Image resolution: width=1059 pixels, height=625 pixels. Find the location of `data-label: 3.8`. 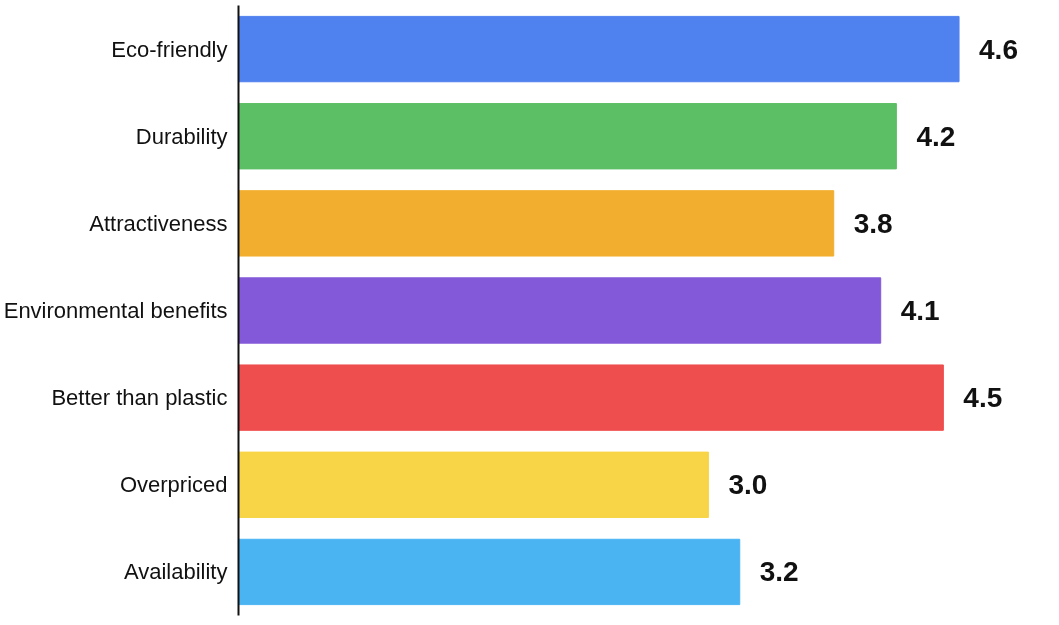

data-label: 3.8 is located at coordinates (873, 223).